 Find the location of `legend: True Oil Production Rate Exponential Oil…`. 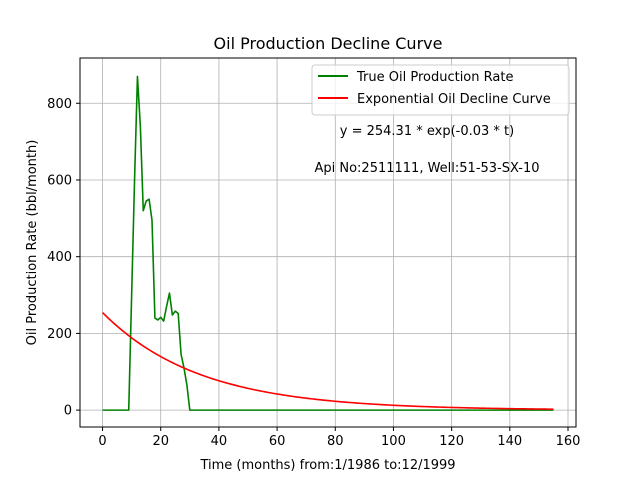

legend: True Oil Production Rate Exponential Oil… is located at coordinates (440, 90).